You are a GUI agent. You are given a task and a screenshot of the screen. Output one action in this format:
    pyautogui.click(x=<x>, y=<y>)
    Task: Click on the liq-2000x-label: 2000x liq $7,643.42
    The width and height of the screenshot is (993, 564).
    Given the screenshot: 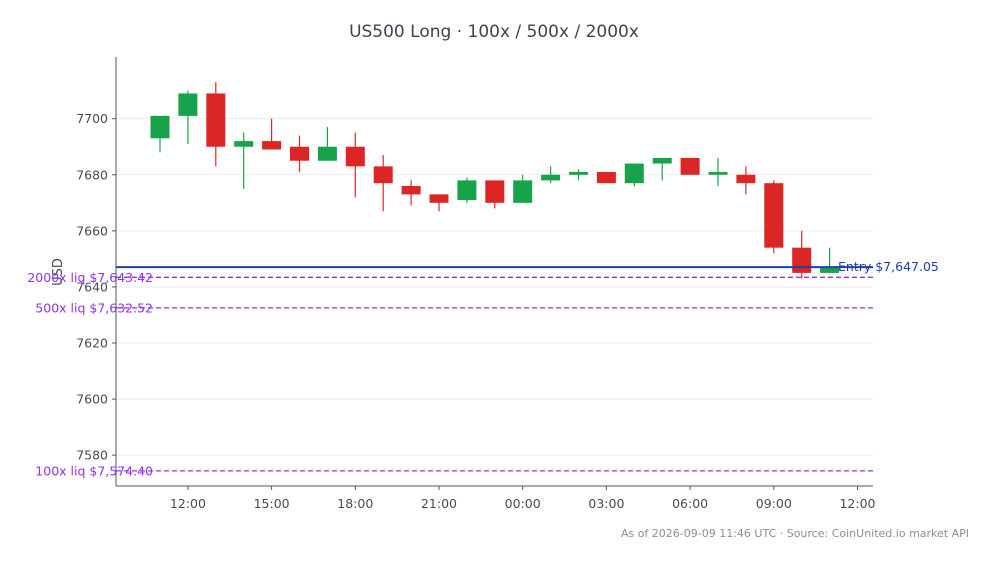 What is the action you would take?
    pyautogui.click(x=90, y=277)
    